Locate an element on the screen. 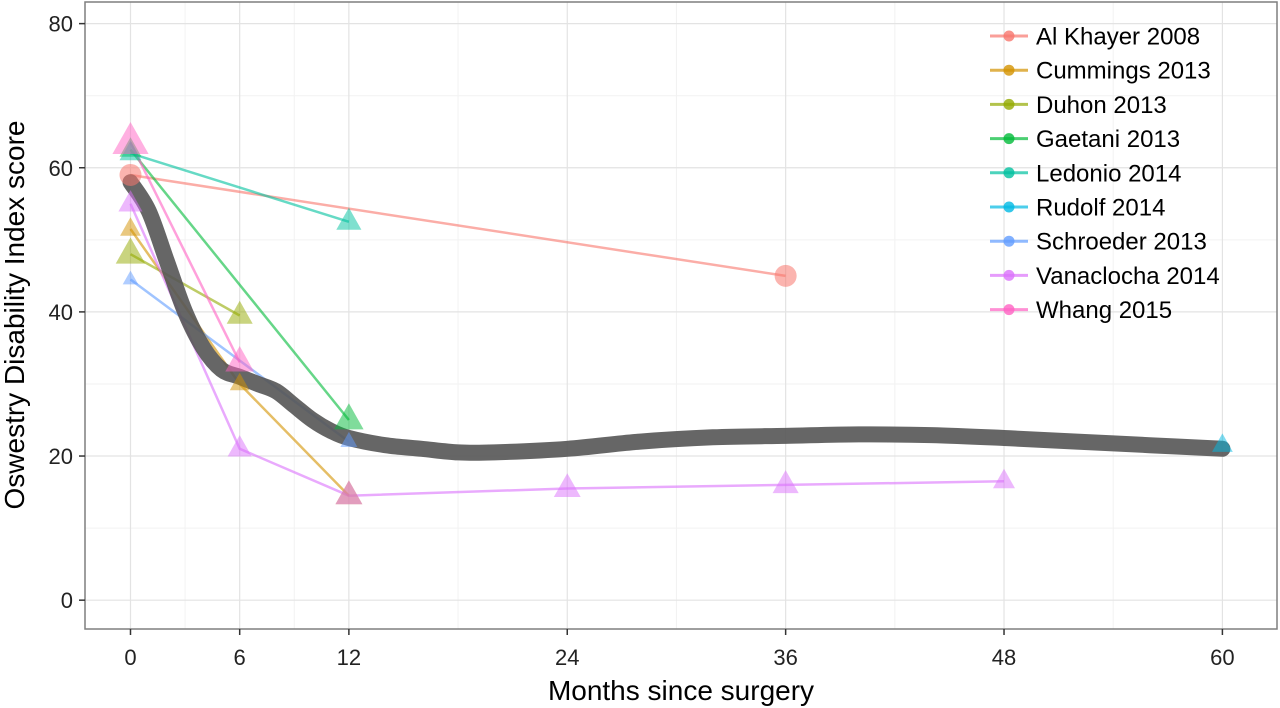 The height and width of the screenshot is (708, 1280). legend-item: Ledonio 2014 is located at coordinates (1085, 173).